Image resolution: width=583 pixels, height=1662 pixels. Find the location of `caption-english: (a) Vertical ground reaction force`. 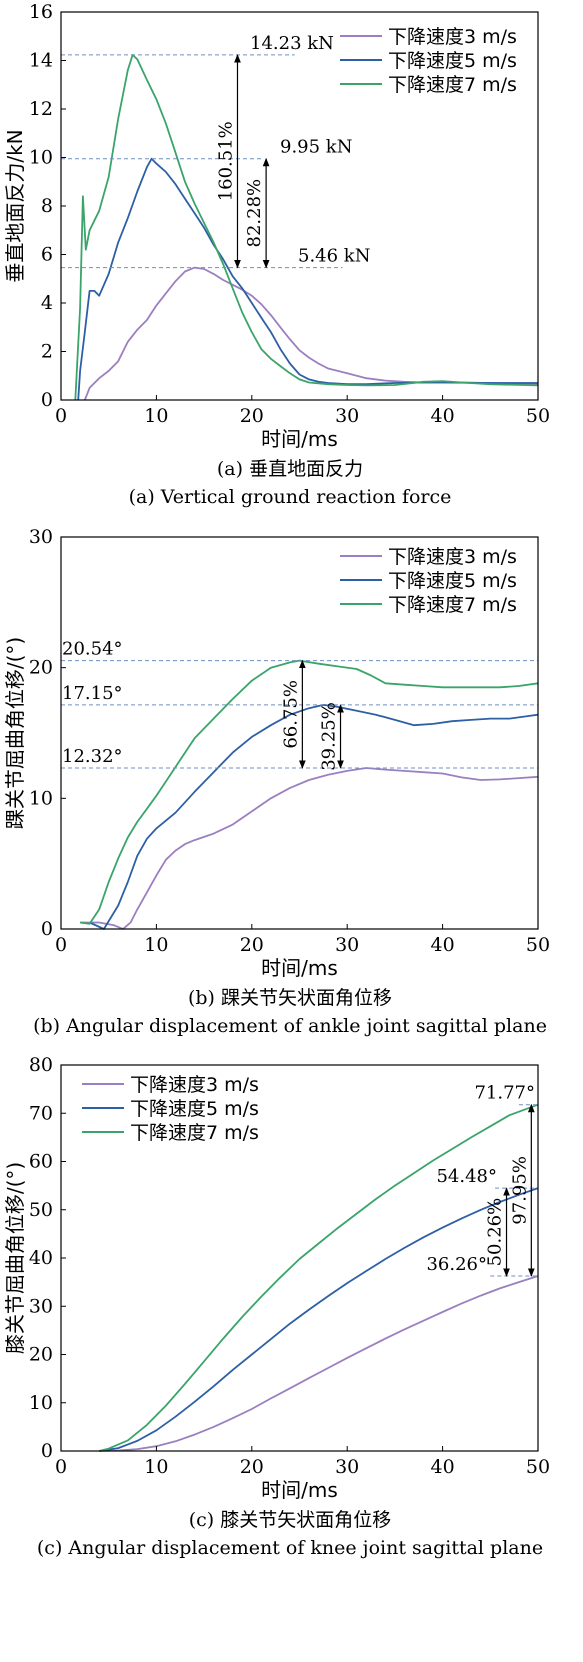

caption-english: (a) Vertical ground reaction force is located at coordinates (290, 497).